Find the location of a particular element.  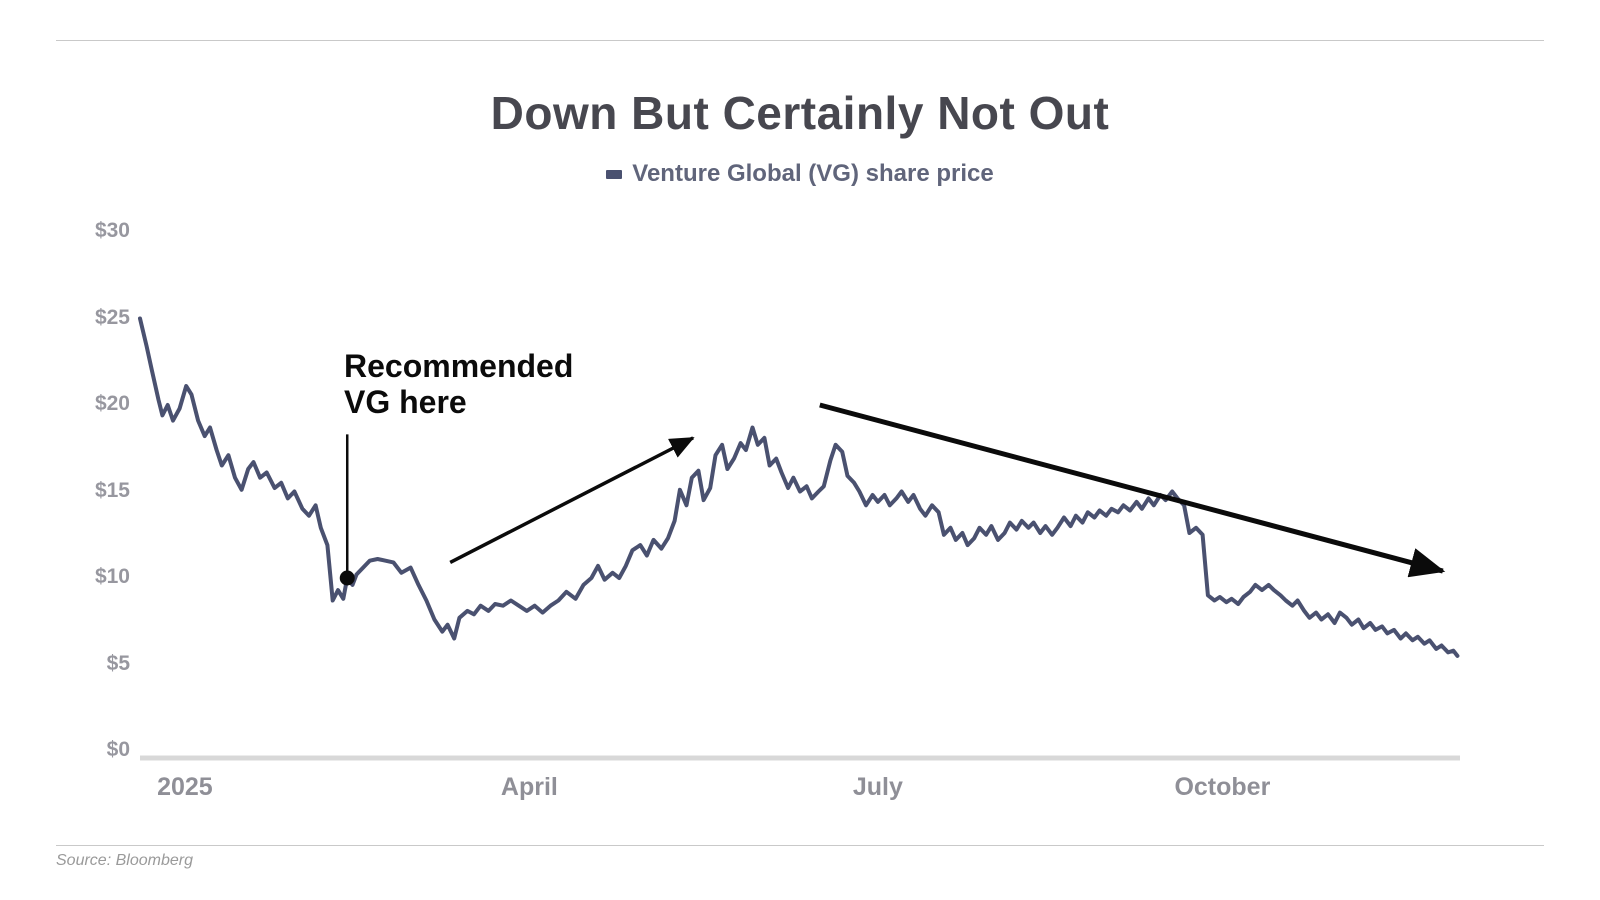

downtrend-arrow is located at coordinates (1132, 490).